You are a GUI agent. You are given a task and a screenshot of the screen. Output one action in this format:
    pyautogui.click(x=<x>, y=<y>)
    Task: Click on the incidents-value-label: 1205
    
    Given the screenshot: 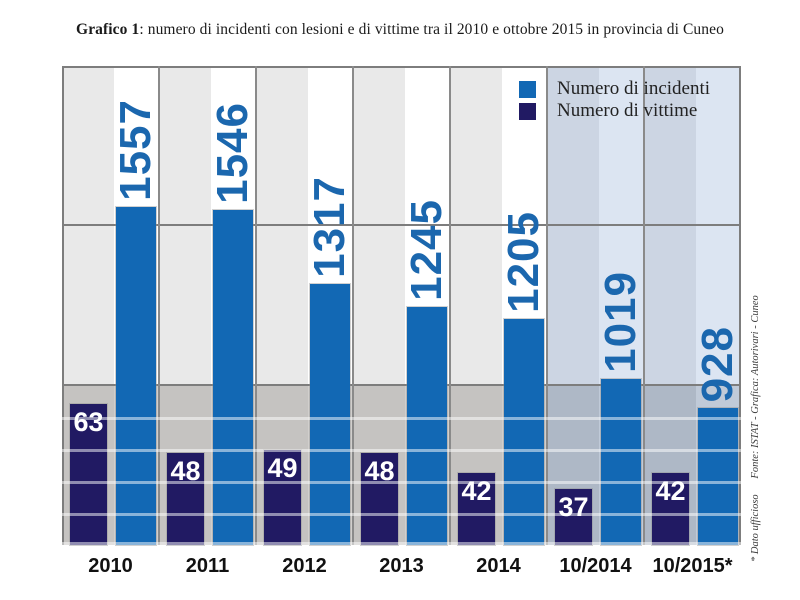 What is the action you would take?
    pyautogui.click(x=523, y=262)
    